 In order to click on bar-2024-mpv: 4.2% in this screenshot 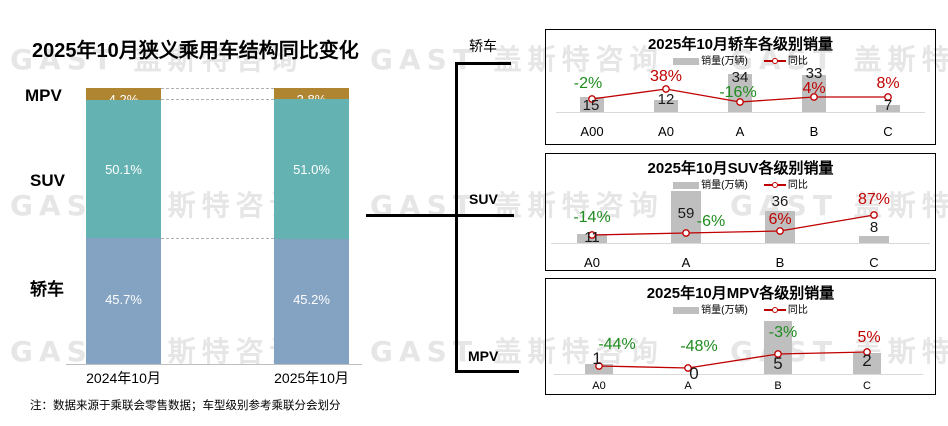, I will do `click(123, 97)`.